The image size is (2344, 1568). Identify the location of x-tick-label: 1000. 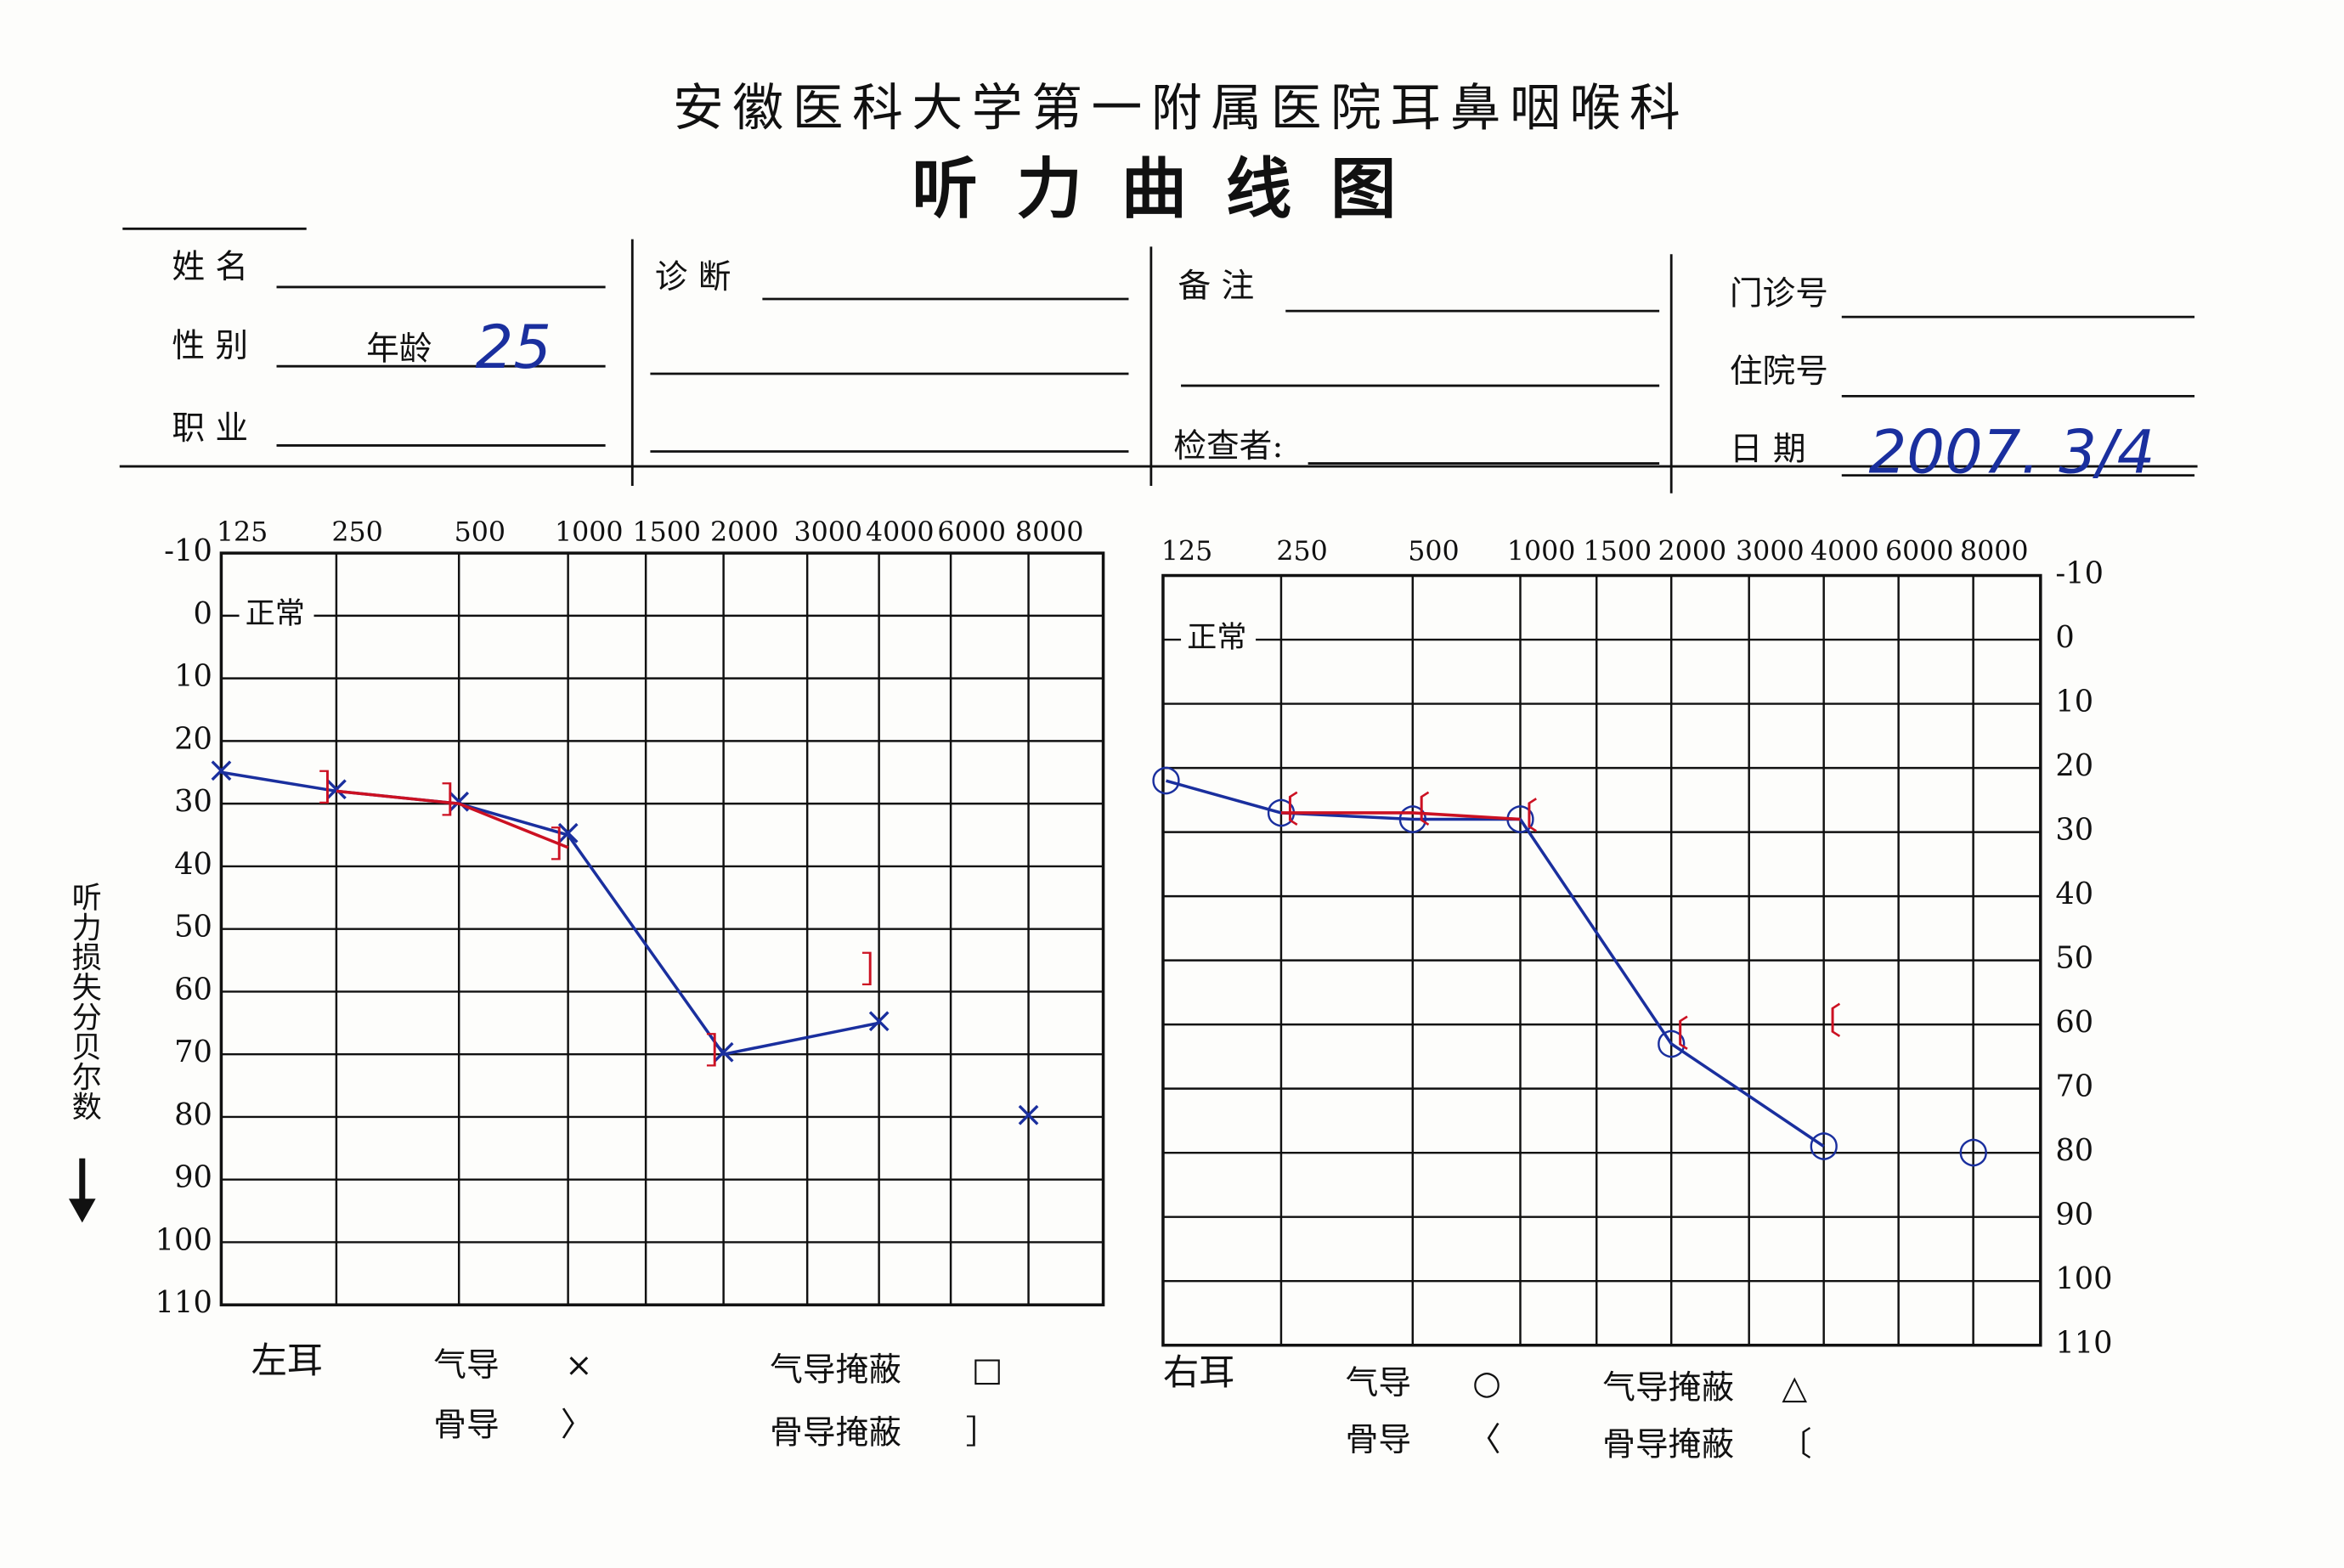
(589, 532).